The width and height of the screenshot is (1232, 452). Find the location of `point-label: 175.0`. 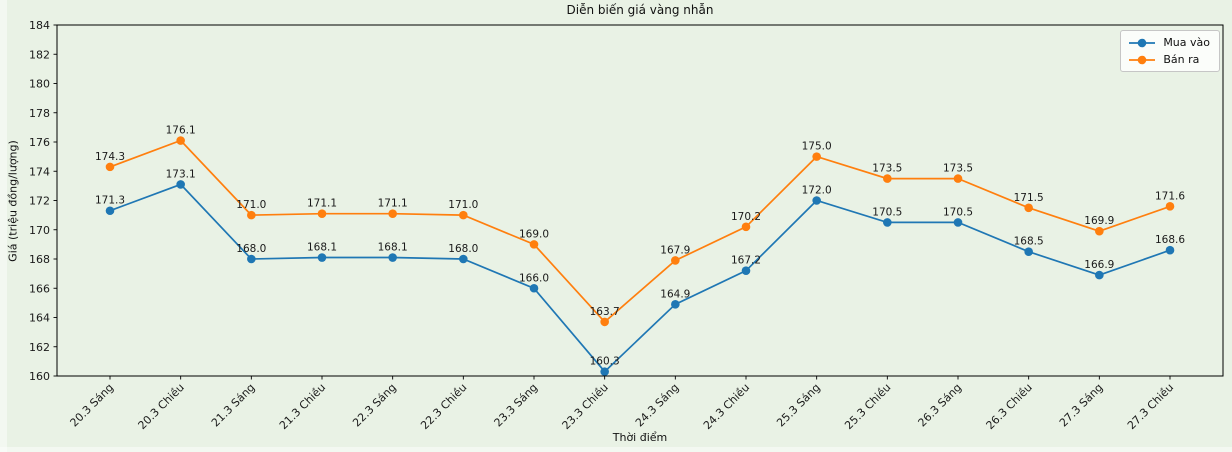

point-label: 175.0 is located at coordinates (817, 147).